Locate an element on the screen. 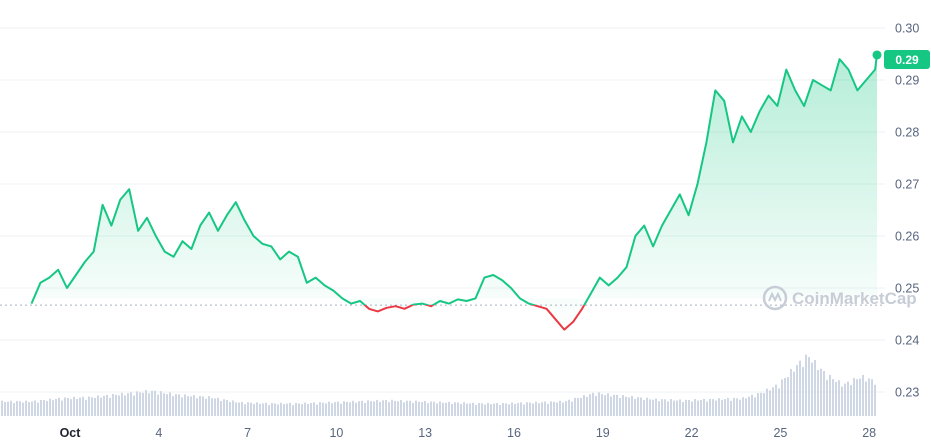 The height and width of the screenshot is (445, 931). y-tick-label: 0.27 is located at coordinates (907, 185).